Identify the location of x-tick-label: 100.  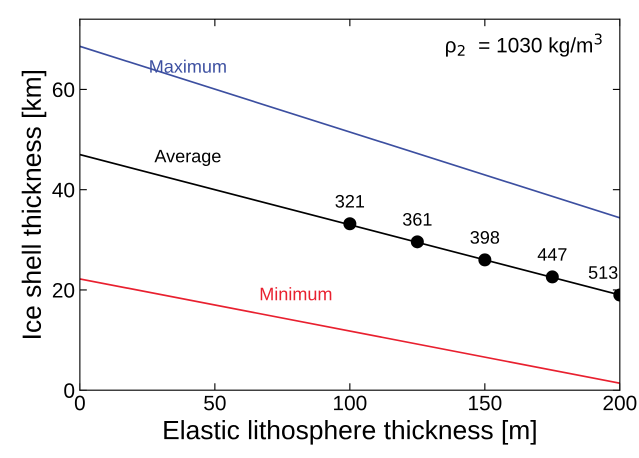
(350, 403).